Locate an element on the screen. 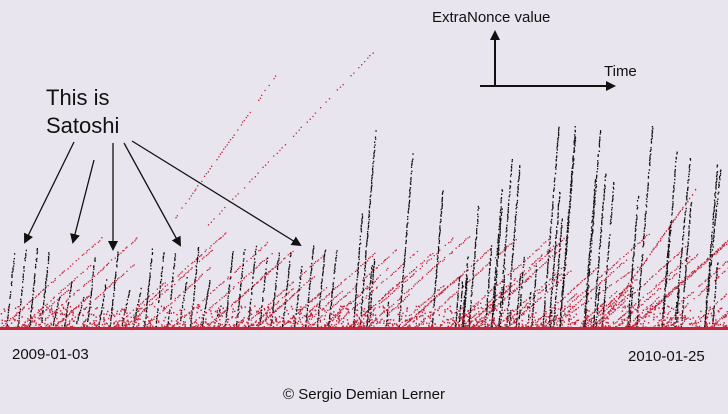 This screenshot has height=414, width=728. annotation-line: This is is located at coordinates (78, 97).